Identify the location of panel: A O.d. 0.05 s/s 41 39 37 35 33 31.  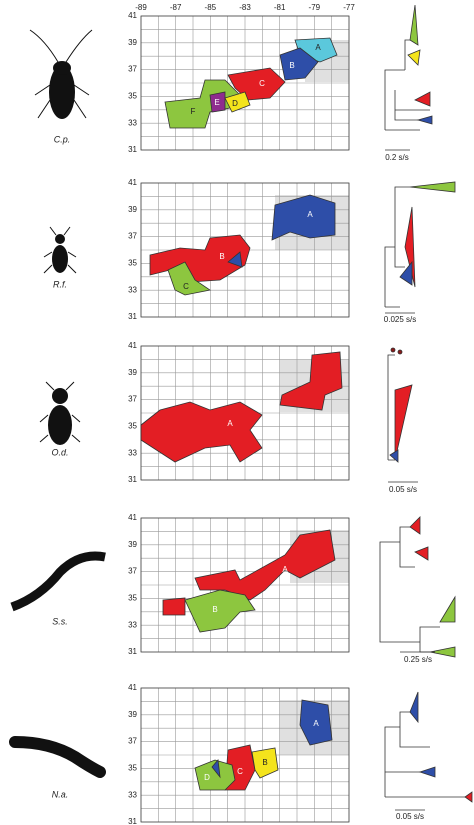
(228, 417).